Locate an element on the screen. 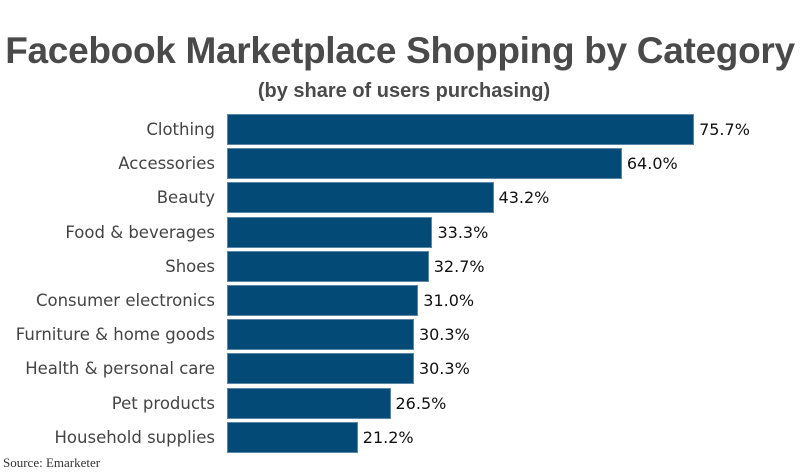  category-label: Pet products is located at coordinates (163, 403).